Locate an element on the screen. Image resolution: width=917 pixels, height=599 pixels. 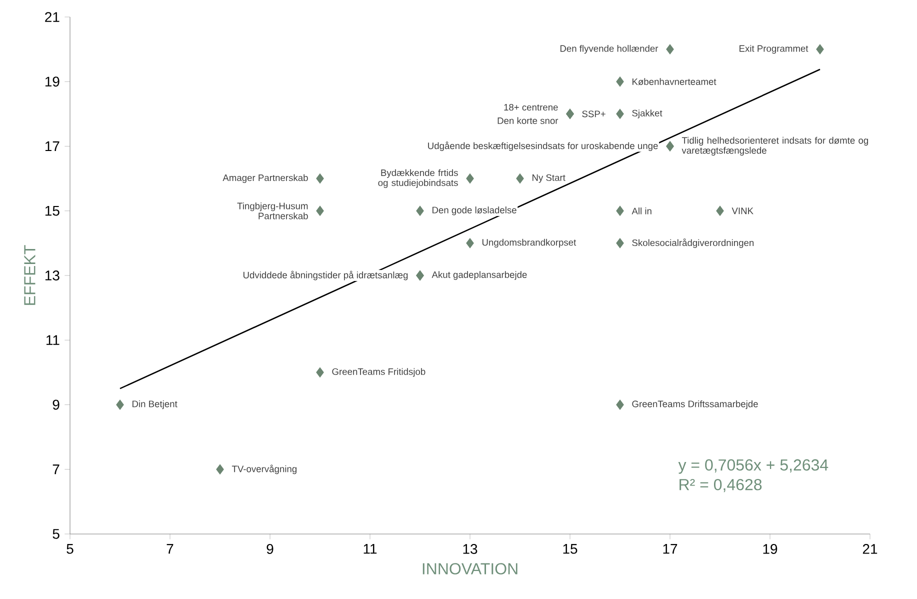
x-tick-label: 7 is located at coordinates (170, 549).